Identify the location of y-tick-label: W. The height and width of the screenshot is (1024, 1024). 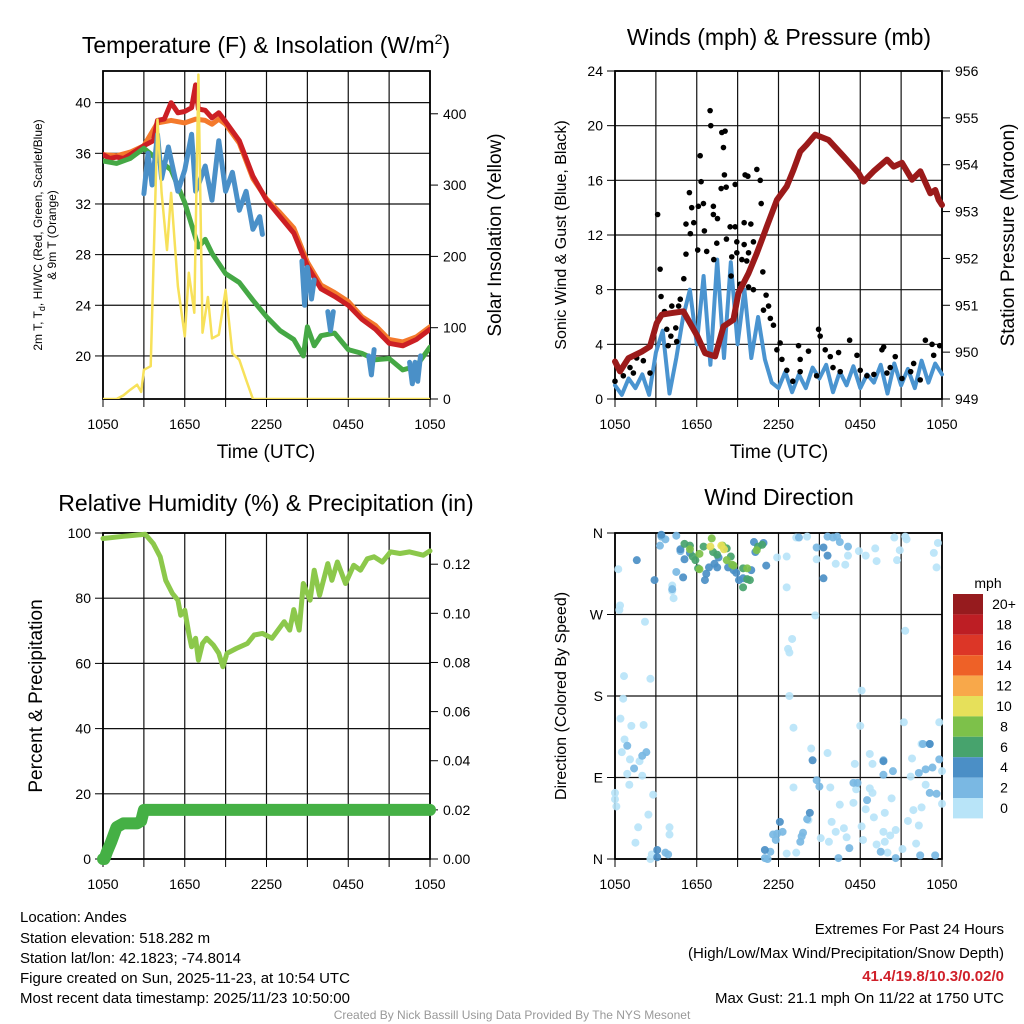
(597, 615).